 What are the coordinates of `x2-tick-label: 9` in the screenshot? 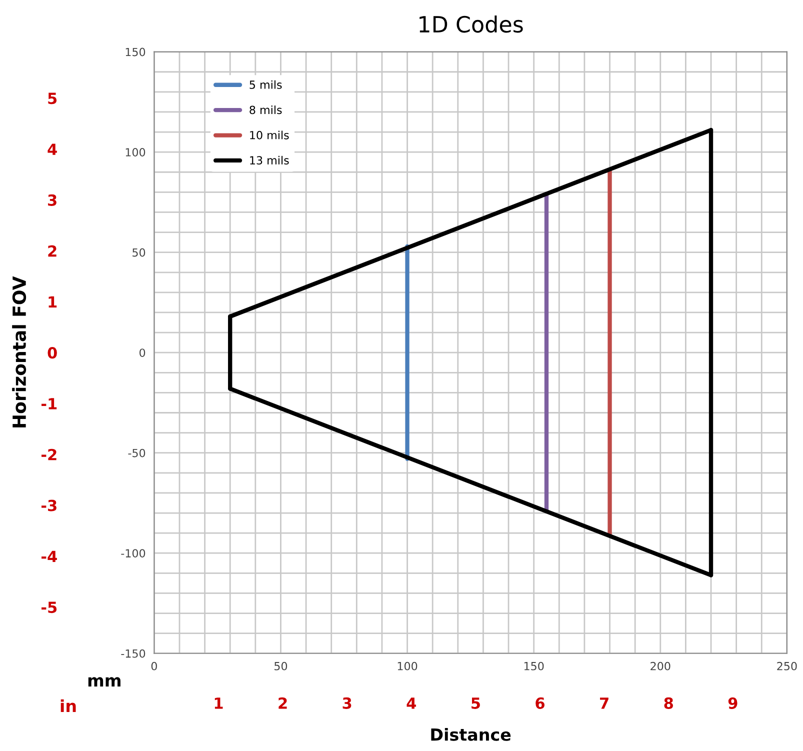 It's located at (733, 703).